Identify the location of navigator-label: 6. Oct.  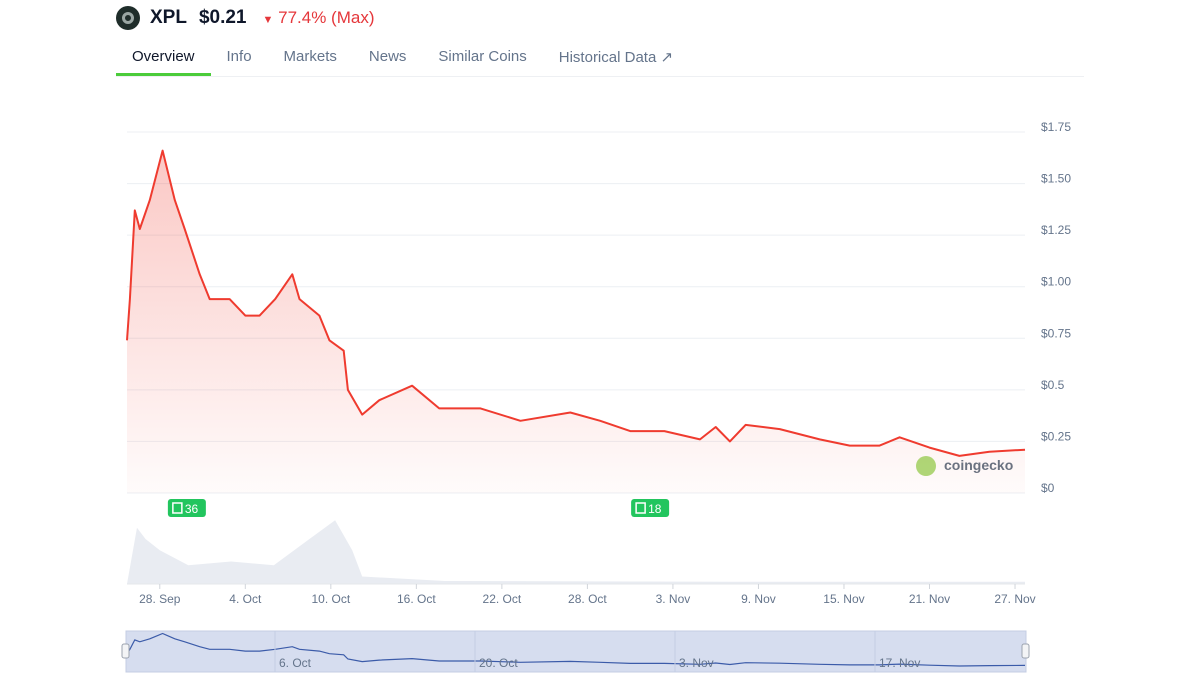
(295, 663).